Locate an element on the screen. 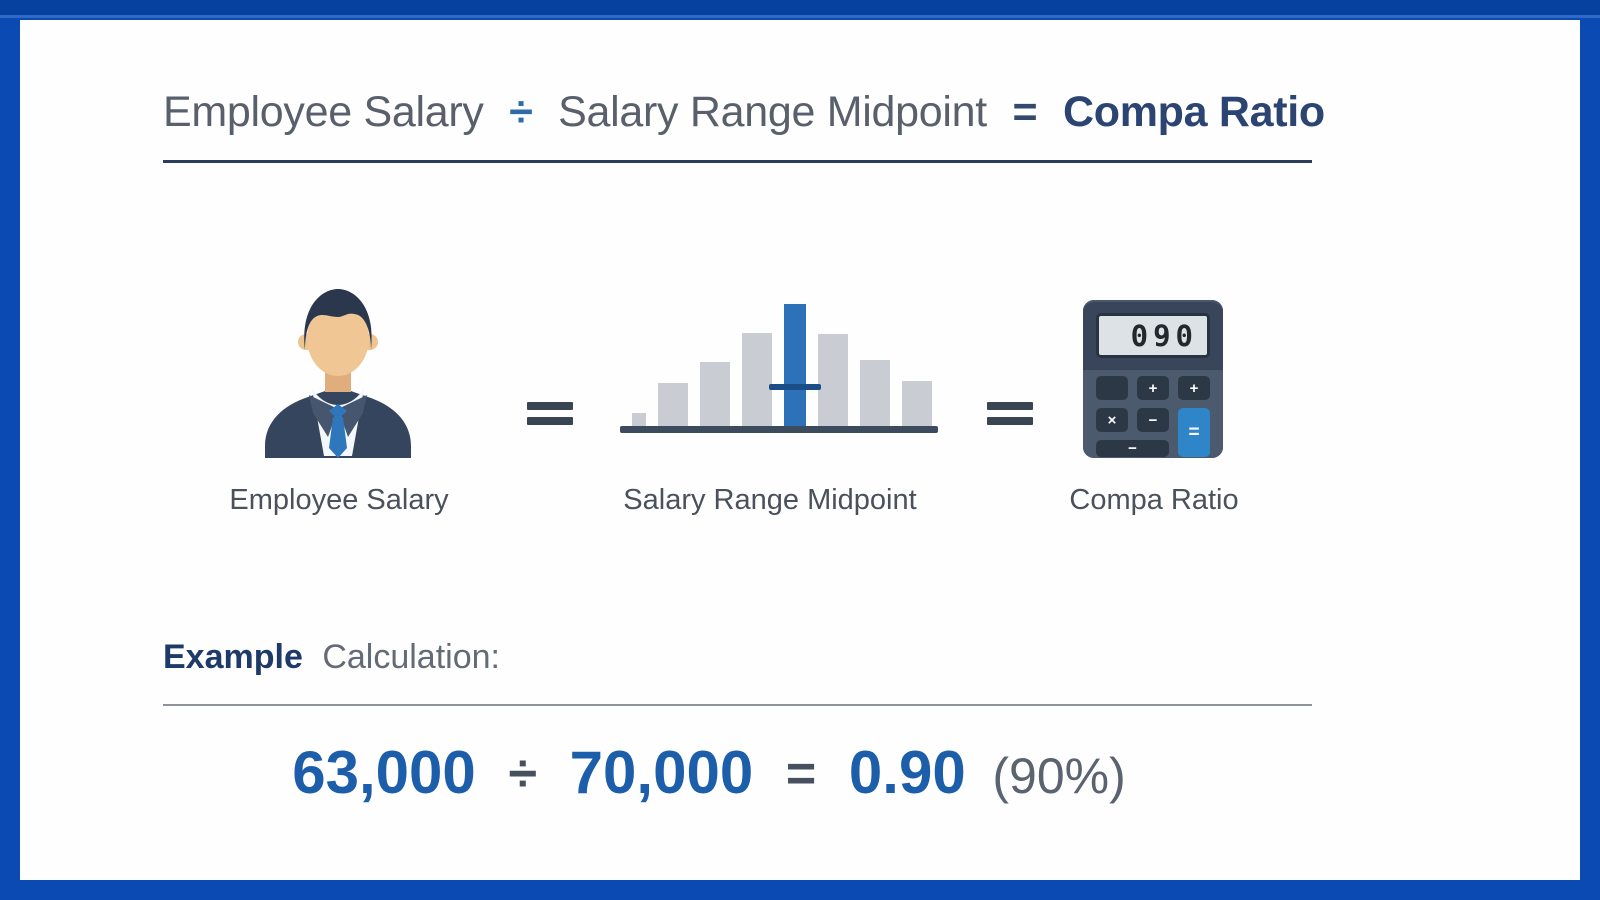 This screenshot has height=900, width=1600. label-employee-salary: Employee Salary is located at coordinates (339, 500).